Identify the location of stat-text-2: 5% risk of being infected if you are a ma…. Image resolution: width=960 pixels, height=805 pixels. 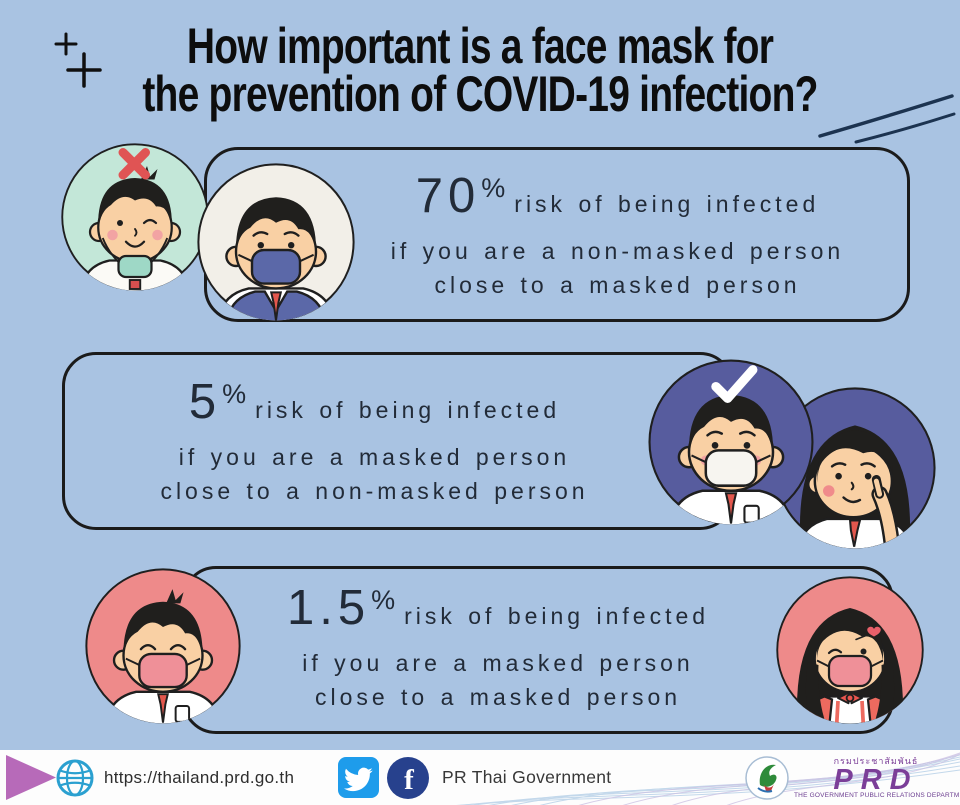
(374, 442).